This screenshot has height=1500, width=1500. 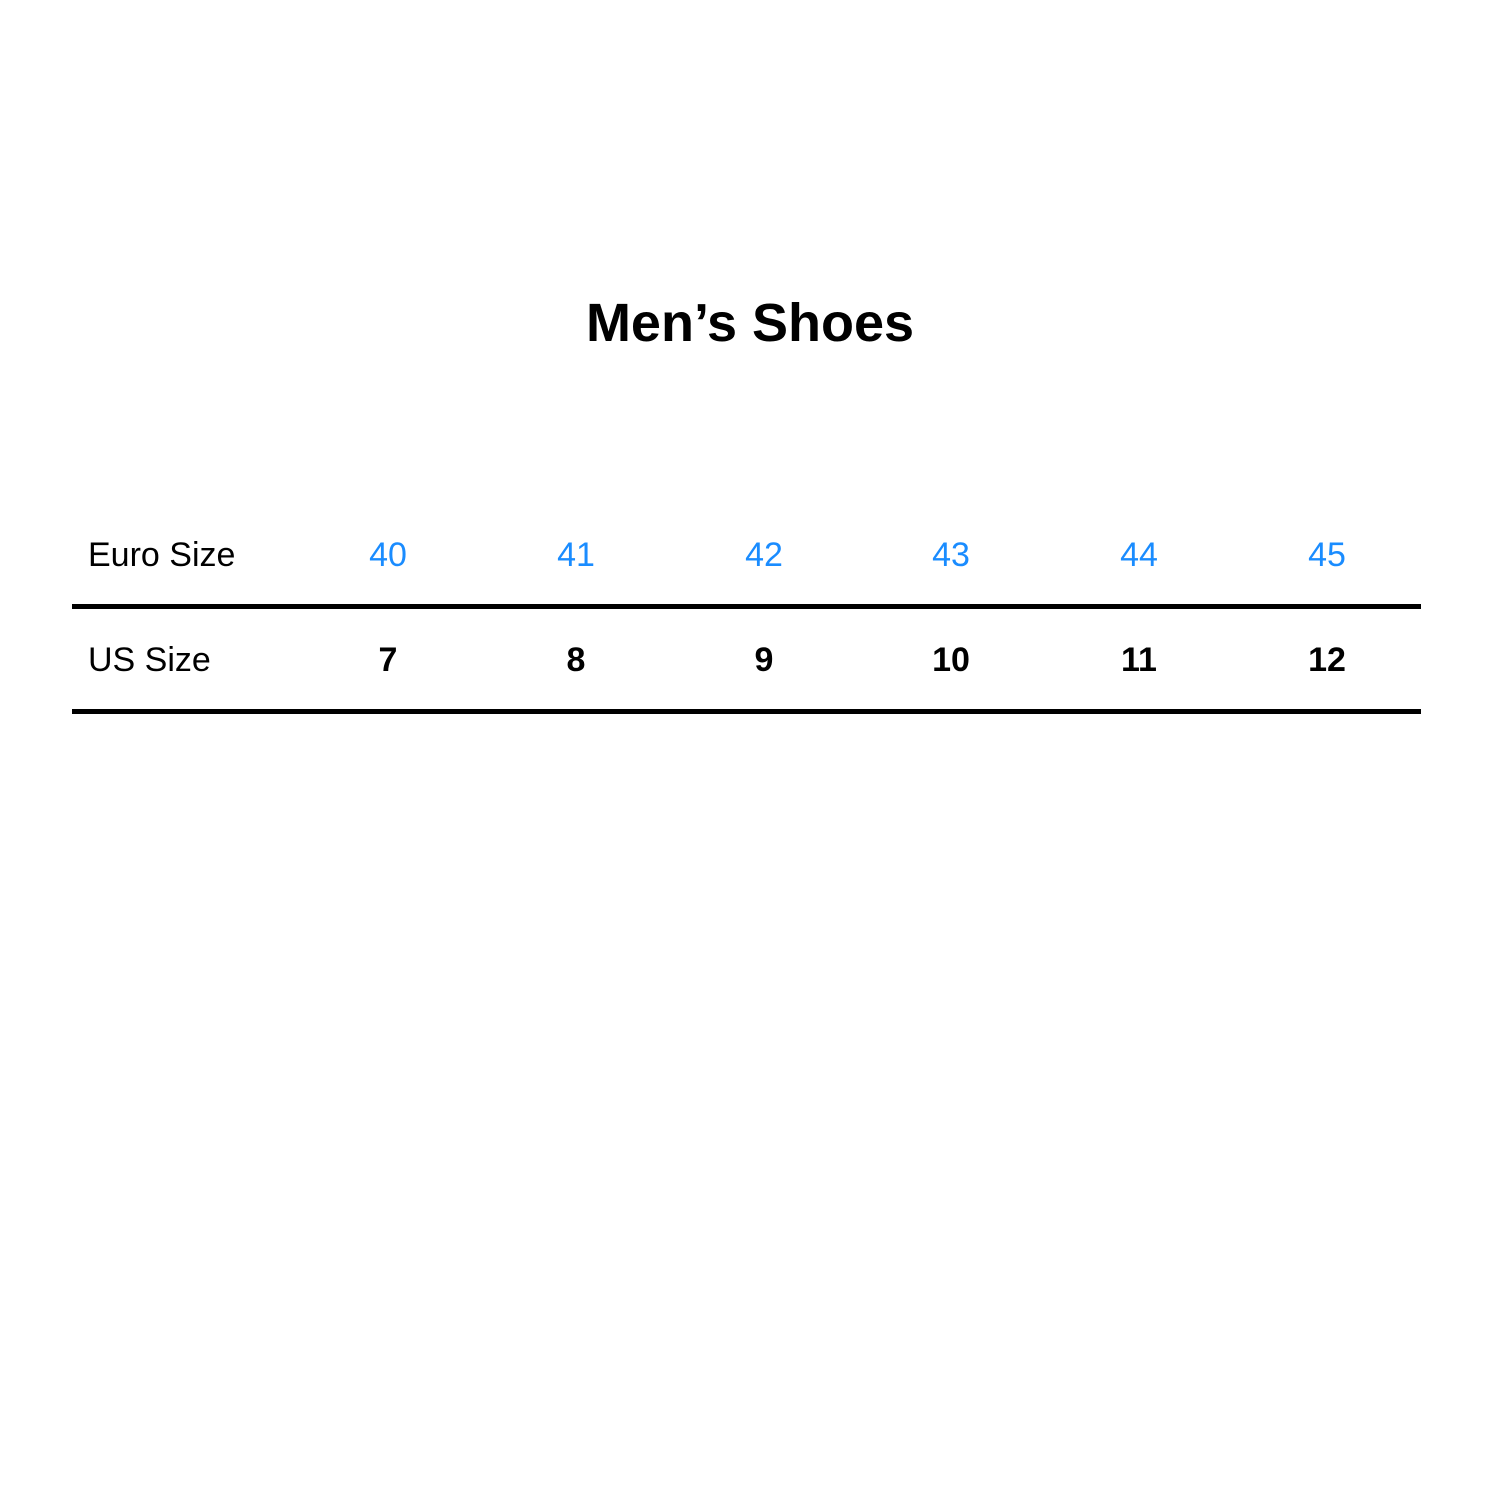 I want to click on us-size-cell: 9, so click(x=764, y=660).